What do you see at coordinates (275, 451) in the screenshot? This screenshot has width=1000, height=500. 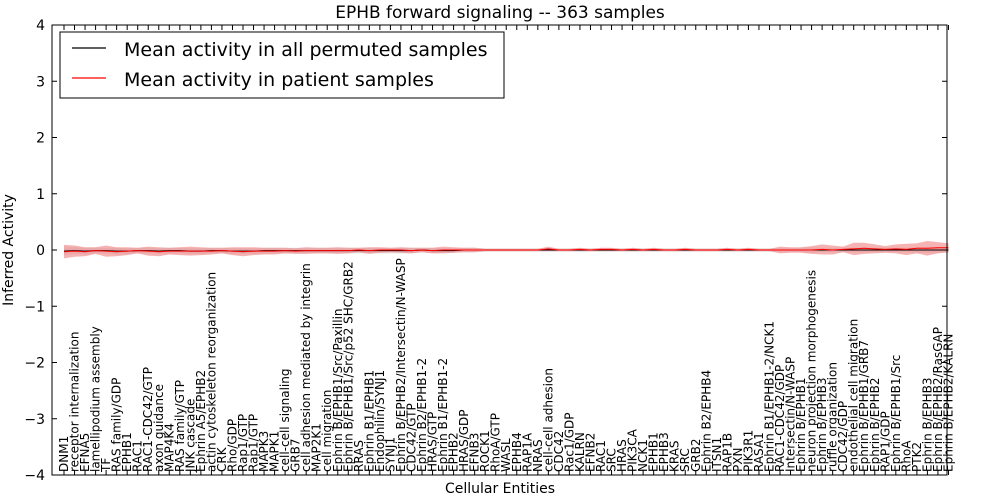 I see `x-tick-label: MAPK1` at bounding box center [275, 451].